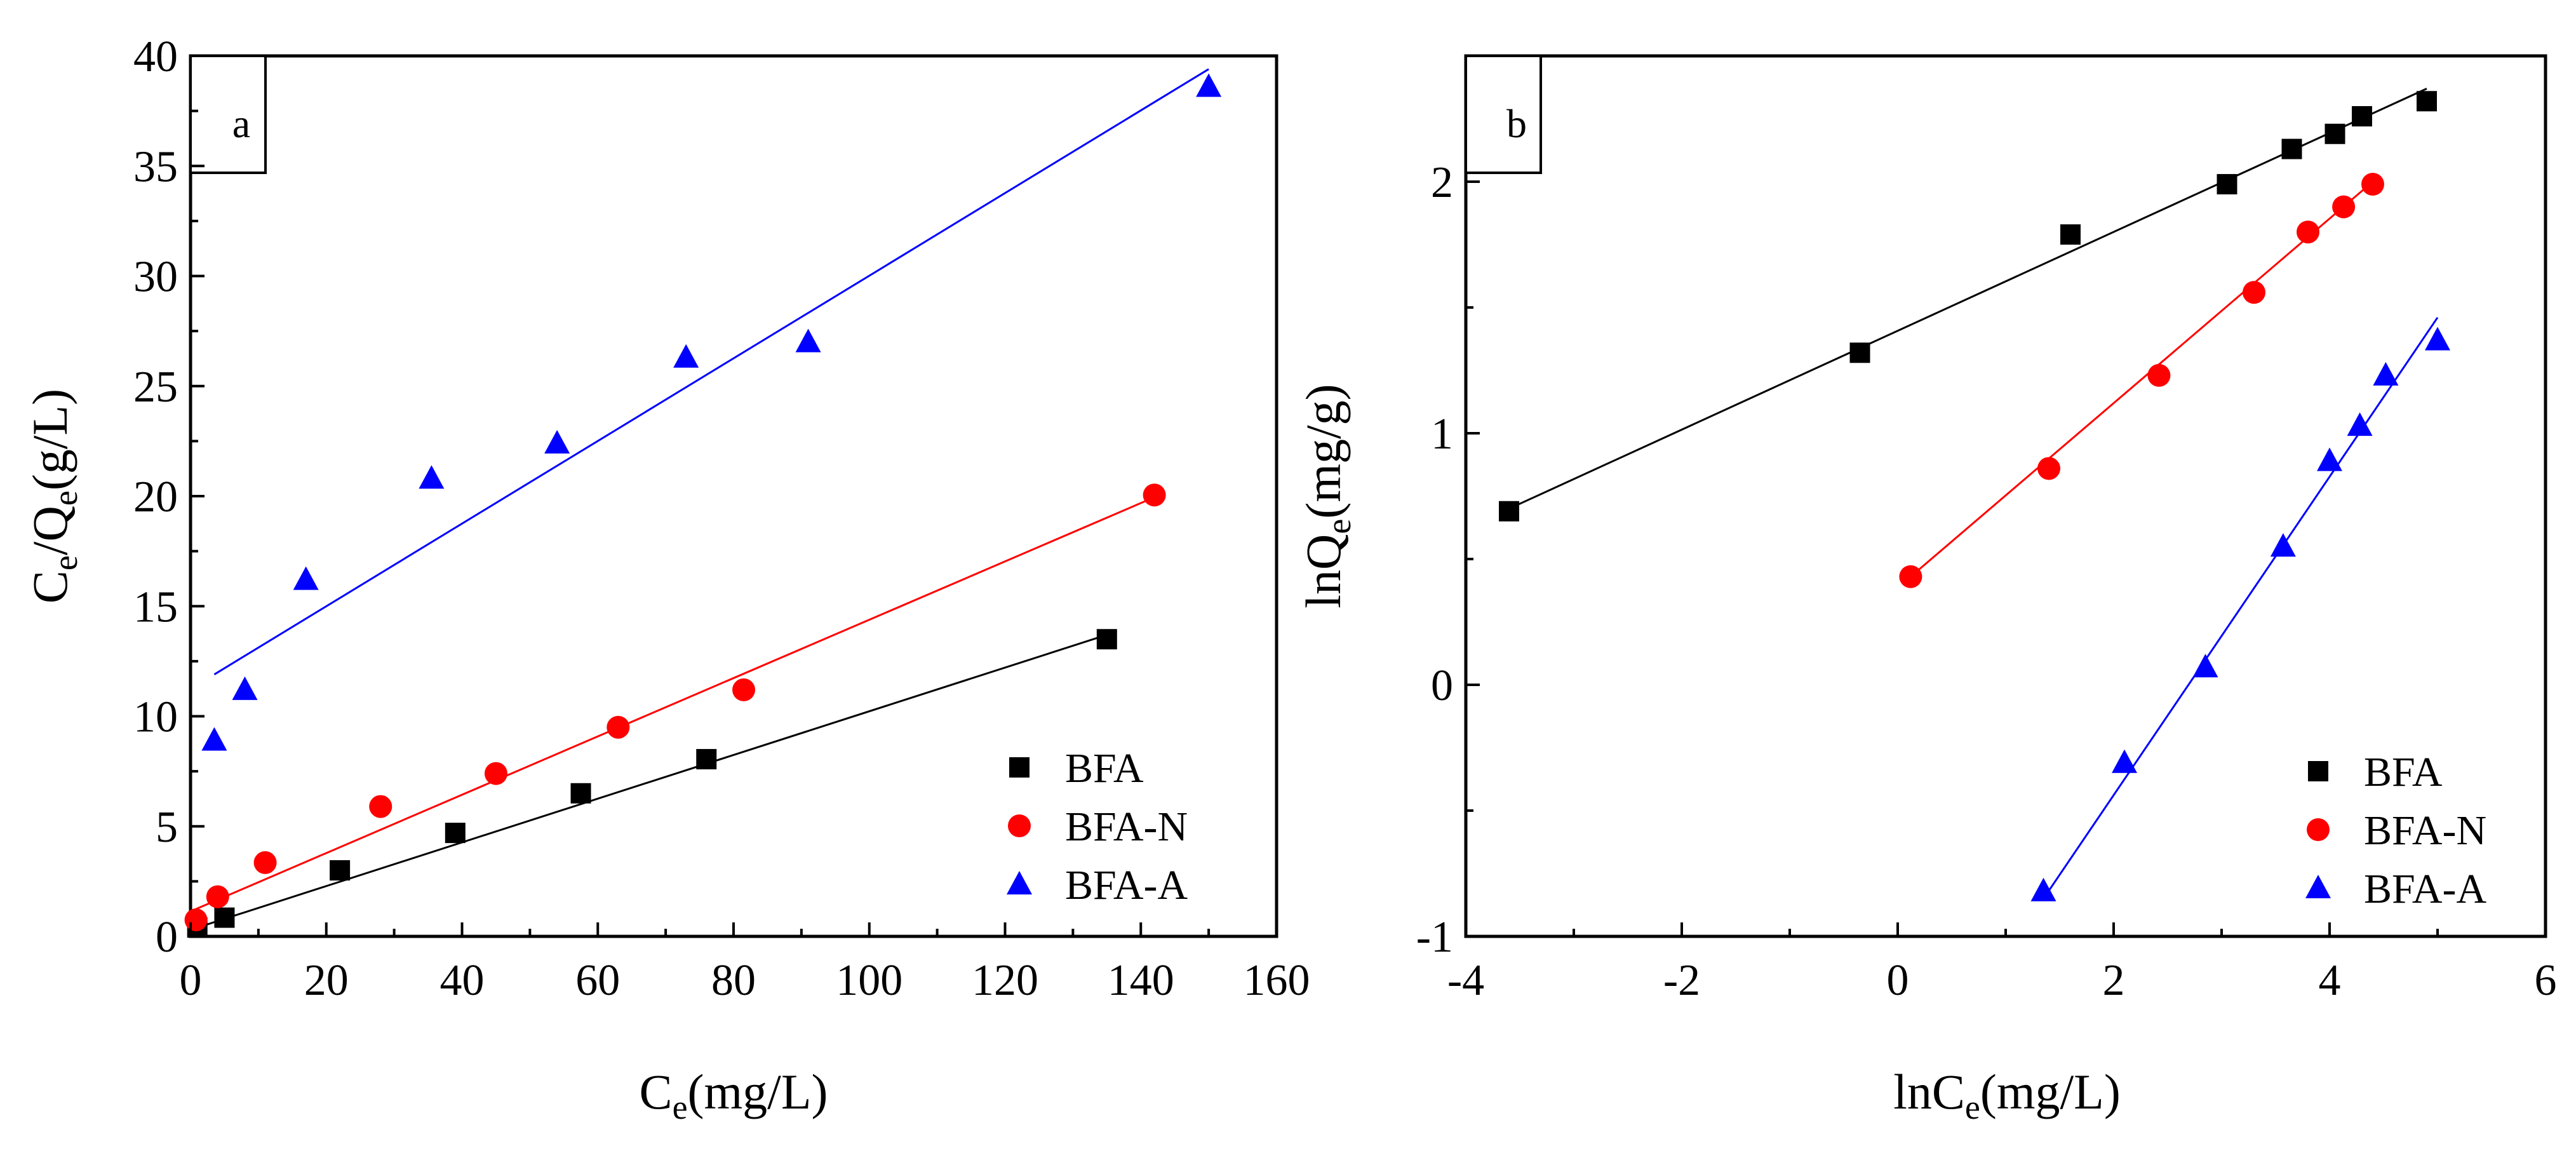 This screenshot has height=1153, width=2576. Describe the element at coordinates (155, 166) in the screenshot. I see `y-tick-label: 35` at that location.